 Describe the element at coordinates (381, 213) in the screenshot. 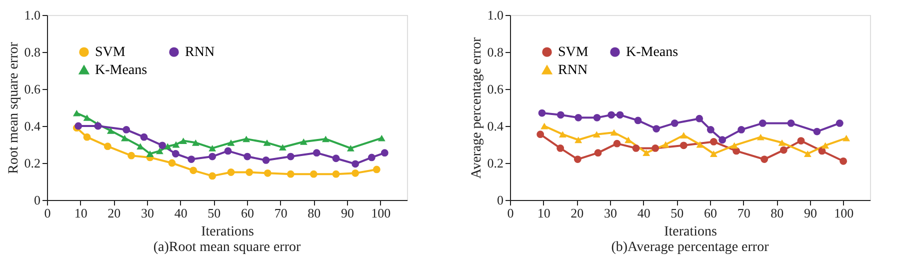

I see `x-tick-label: 100` at that location.